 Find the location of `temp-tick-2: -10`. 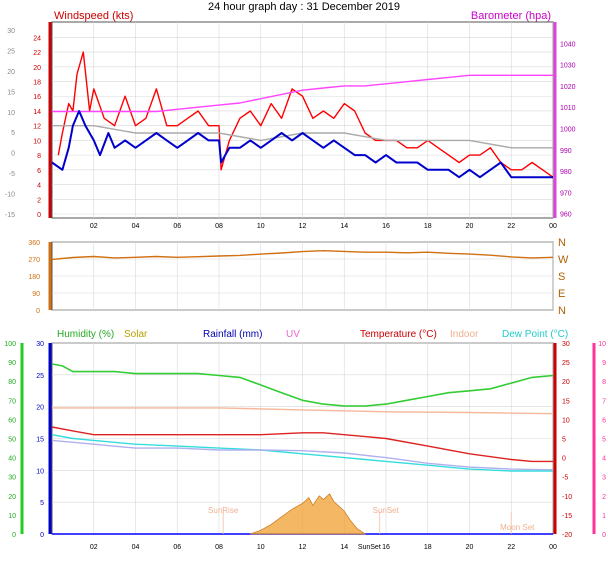

temp-tick-2: -10 is located at coordinates (567, 497).